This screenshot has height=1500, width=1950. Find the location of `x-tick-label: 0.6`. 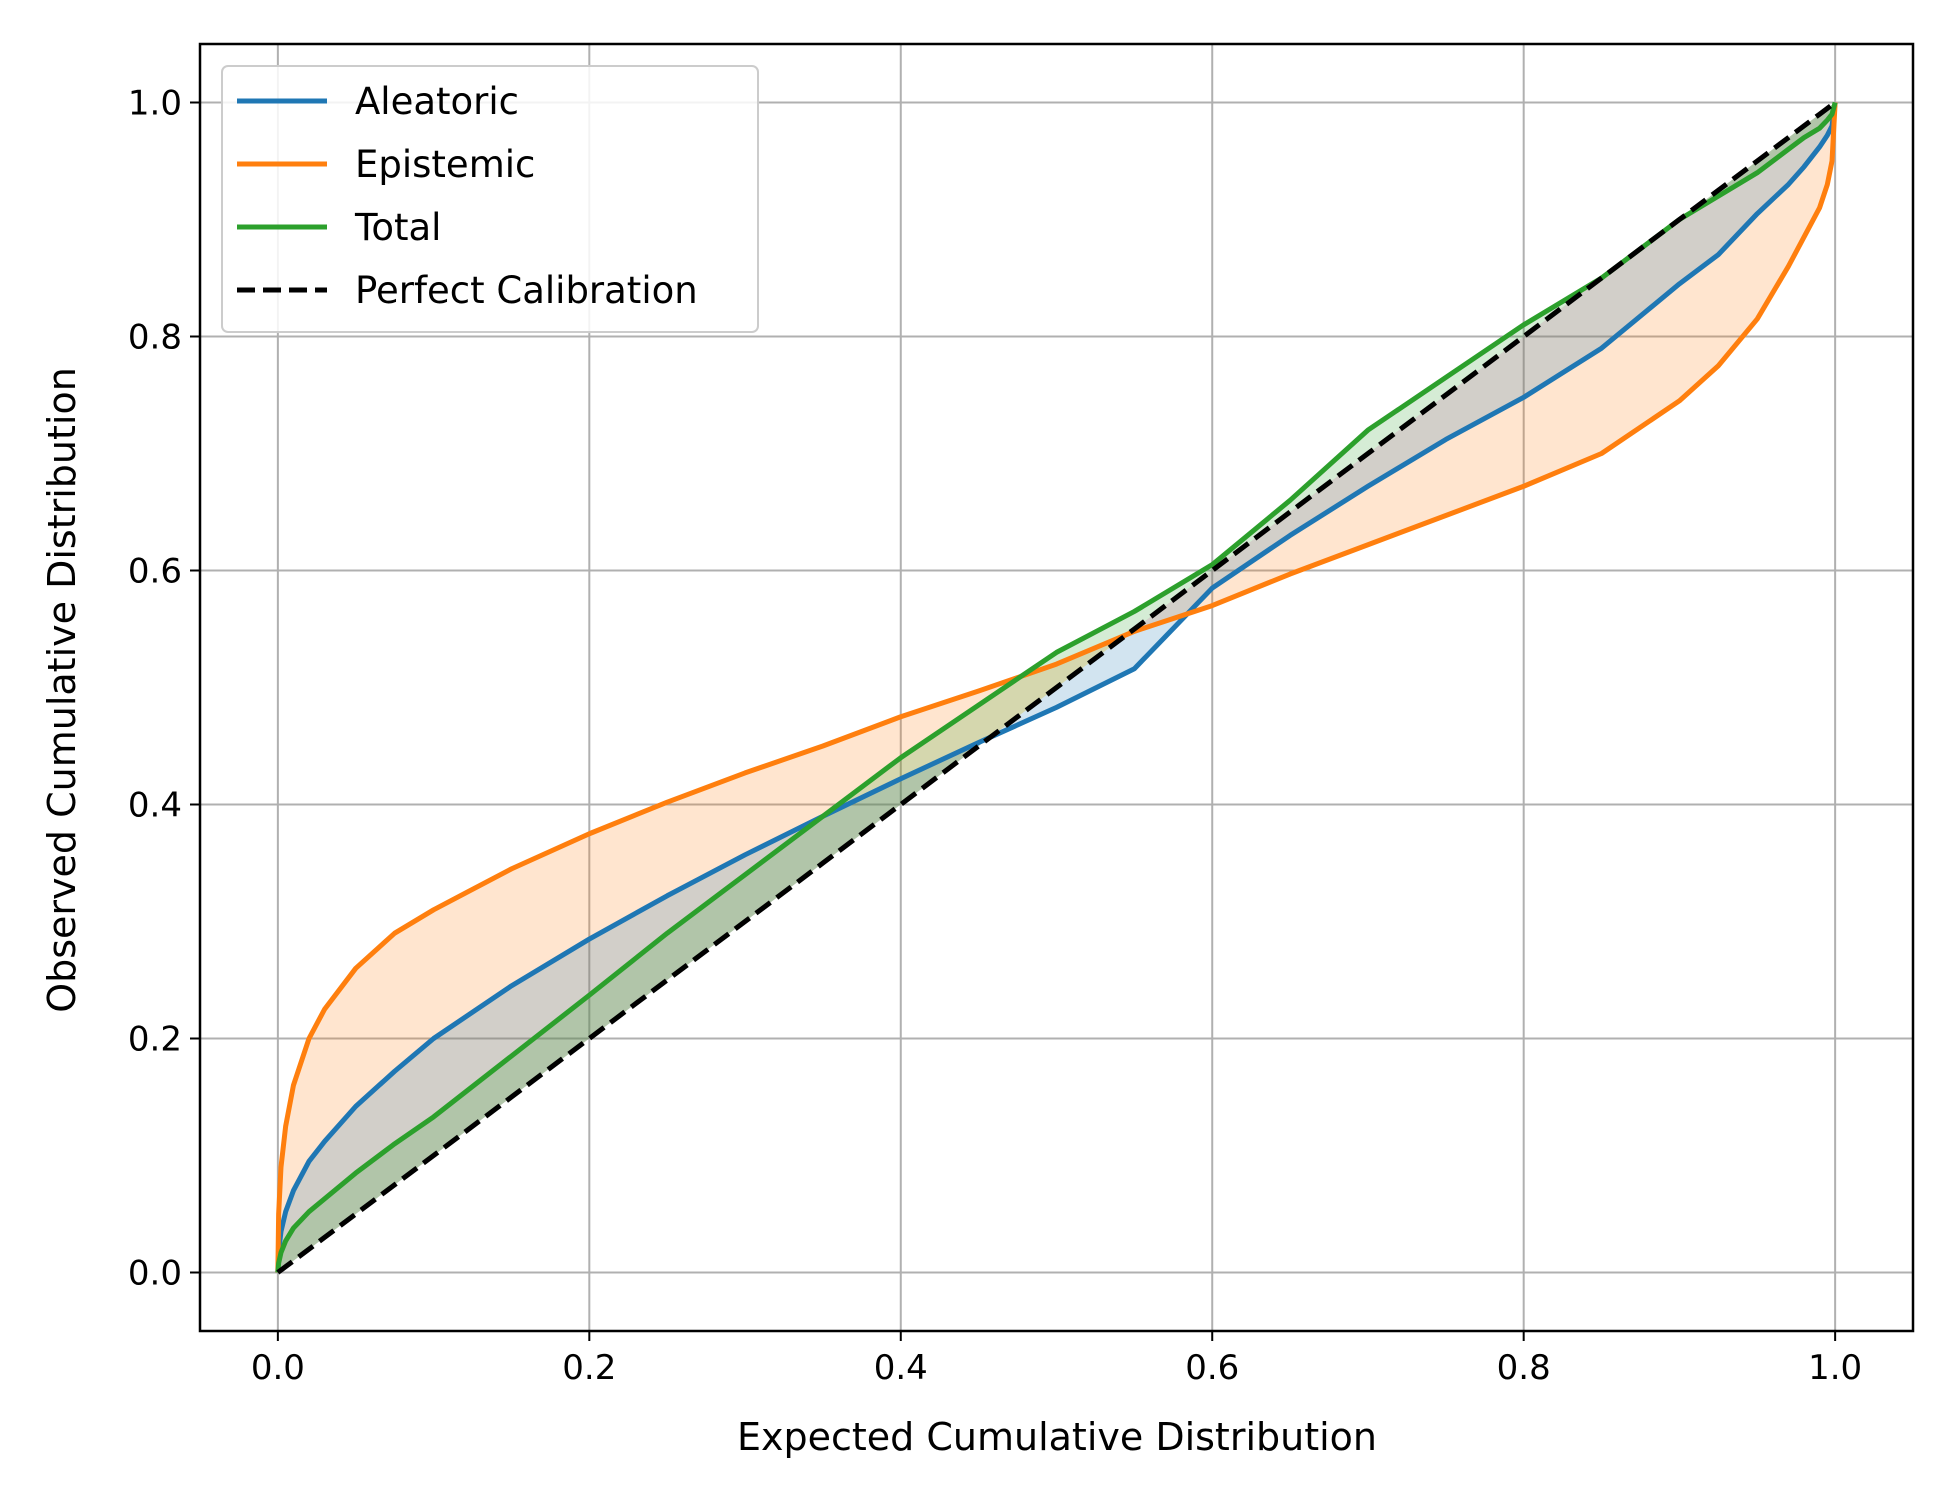

x-tick-label: 0.6 is located at coordinates (1212, 1368).